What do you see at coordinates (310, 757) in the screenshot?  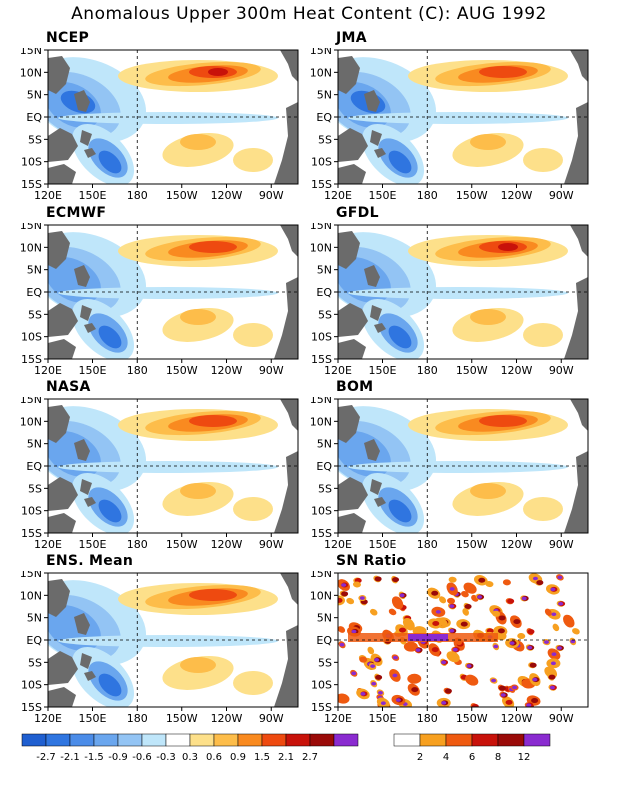 I see `colorbar-label: 2.7` at bounding box center [310, 757].